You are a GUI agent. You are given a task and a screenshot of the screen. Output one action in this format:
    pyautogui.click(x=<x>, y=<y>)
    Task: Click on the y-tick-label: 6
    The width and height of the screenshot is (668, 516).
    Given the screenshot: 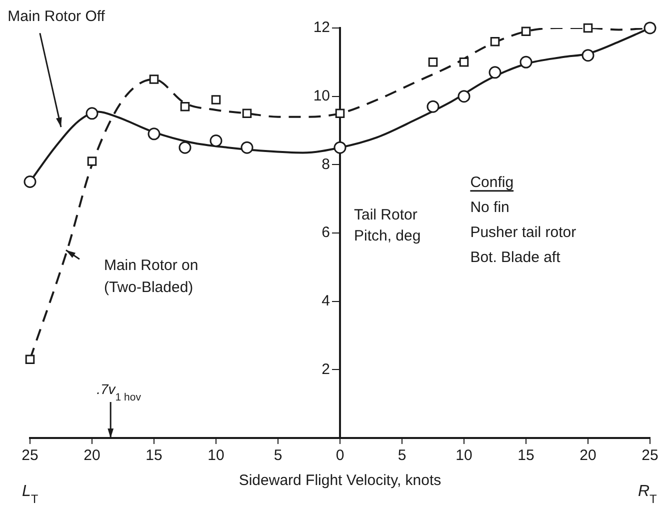 What is the action you would take?
    pyautogui.click(x=326, y=233)
    